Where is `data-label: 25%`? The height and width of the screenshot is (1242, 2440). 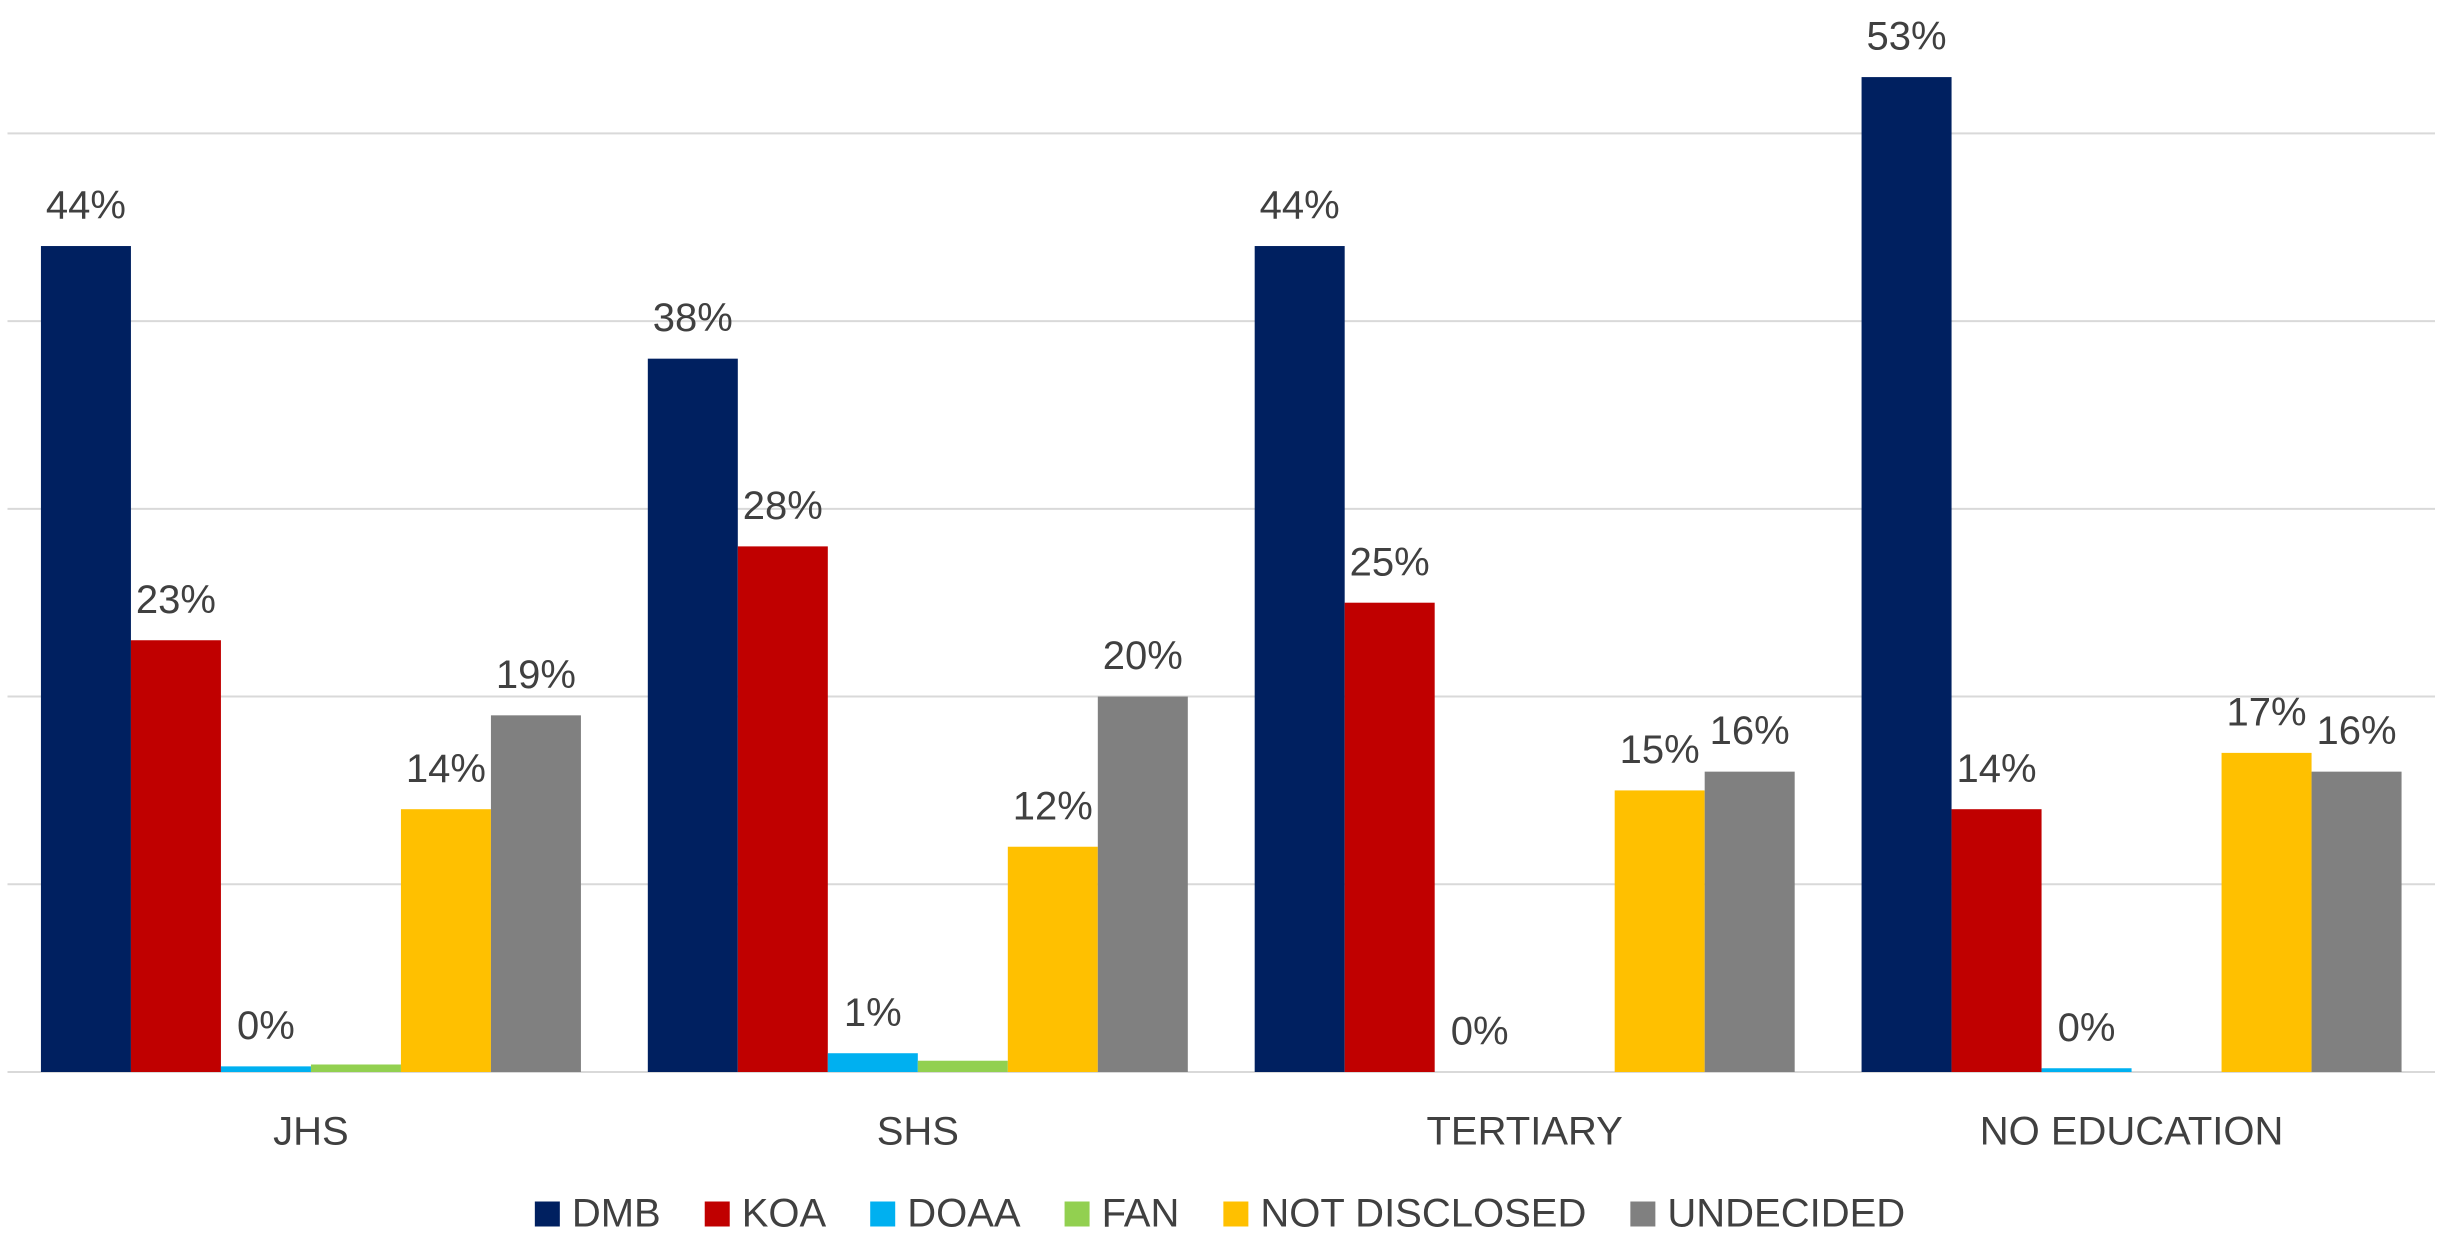 data-label: 25% is located at coordinates (1390, 562).